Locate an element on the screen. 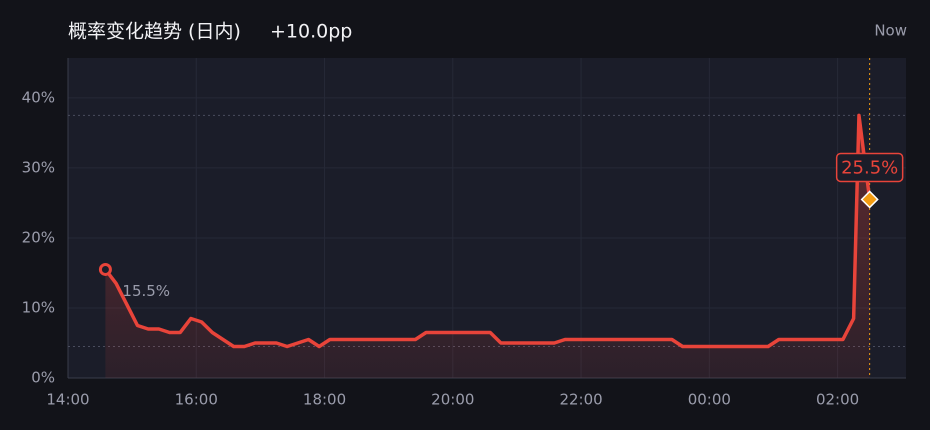  y-tick-label: 20% is located at coordinates (38, 237).